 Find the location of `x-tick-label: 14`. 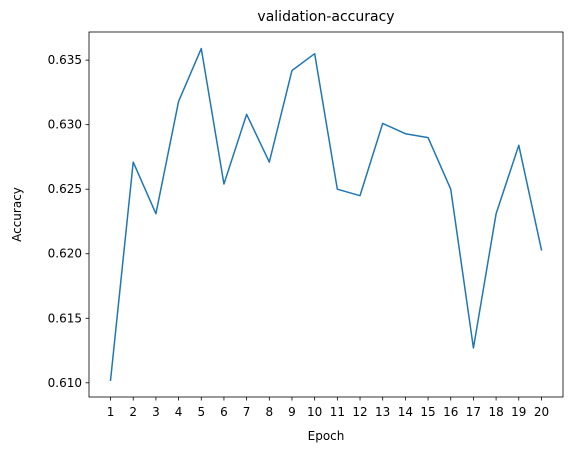

x-tick-label: 14 is located at coordinates (405, 412).